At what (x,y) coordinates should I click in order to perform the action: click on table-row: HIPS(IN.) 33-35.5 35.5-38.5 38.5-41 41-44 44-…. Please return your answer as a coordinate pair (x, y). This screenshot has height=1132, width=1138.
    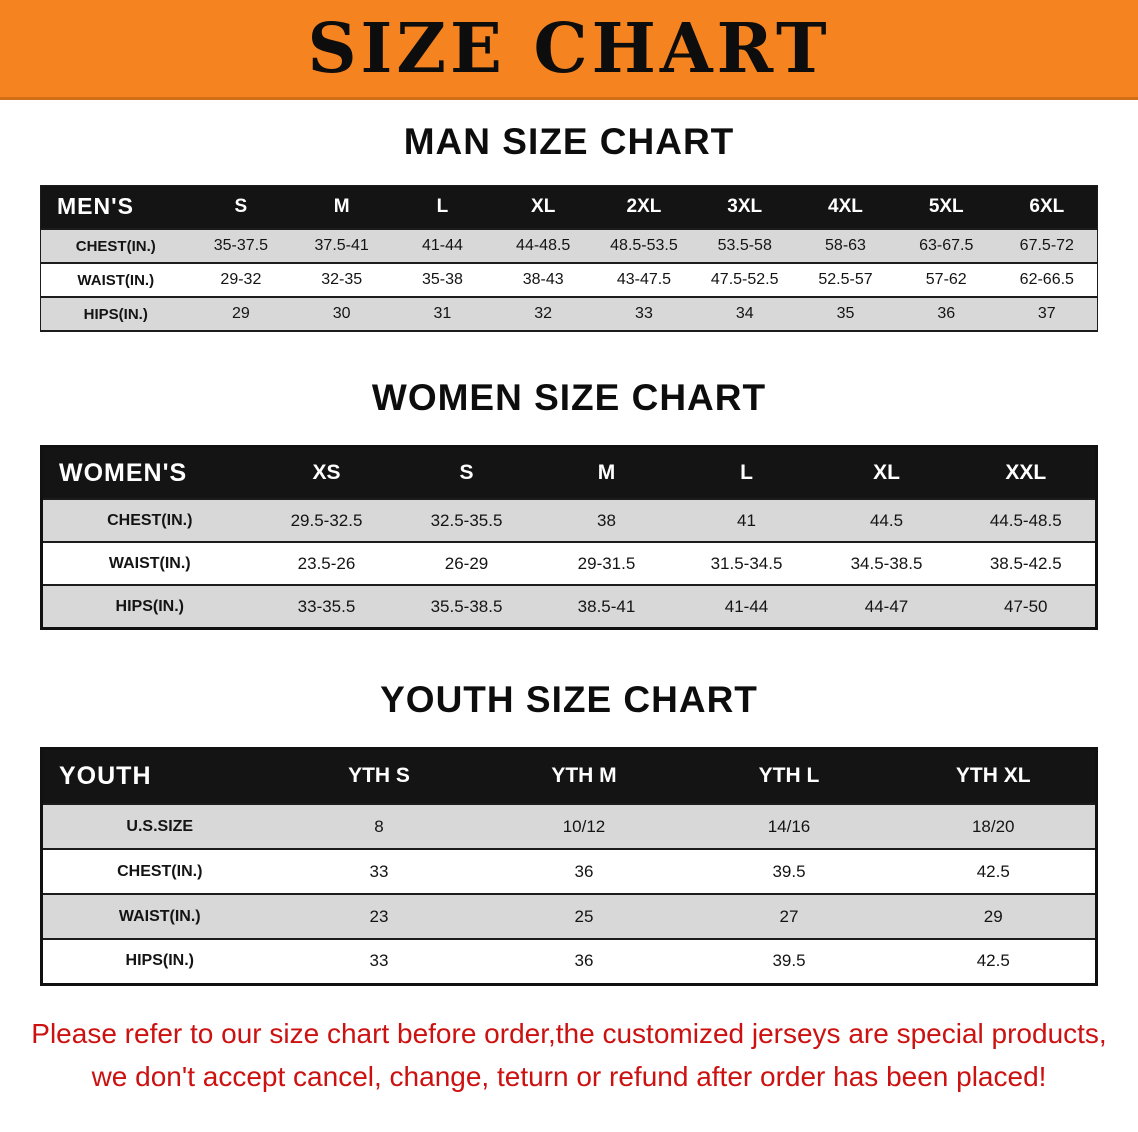
    Looking at the image, I should click on (569, 607).